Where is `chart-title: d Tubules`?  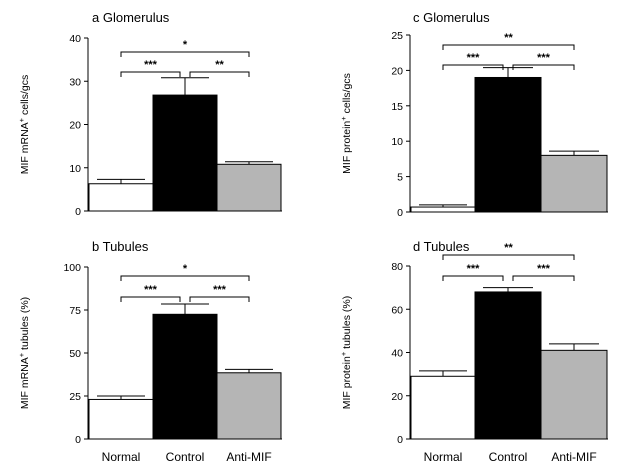 chart-title: d Tubules is located at coordinates (441, 246).